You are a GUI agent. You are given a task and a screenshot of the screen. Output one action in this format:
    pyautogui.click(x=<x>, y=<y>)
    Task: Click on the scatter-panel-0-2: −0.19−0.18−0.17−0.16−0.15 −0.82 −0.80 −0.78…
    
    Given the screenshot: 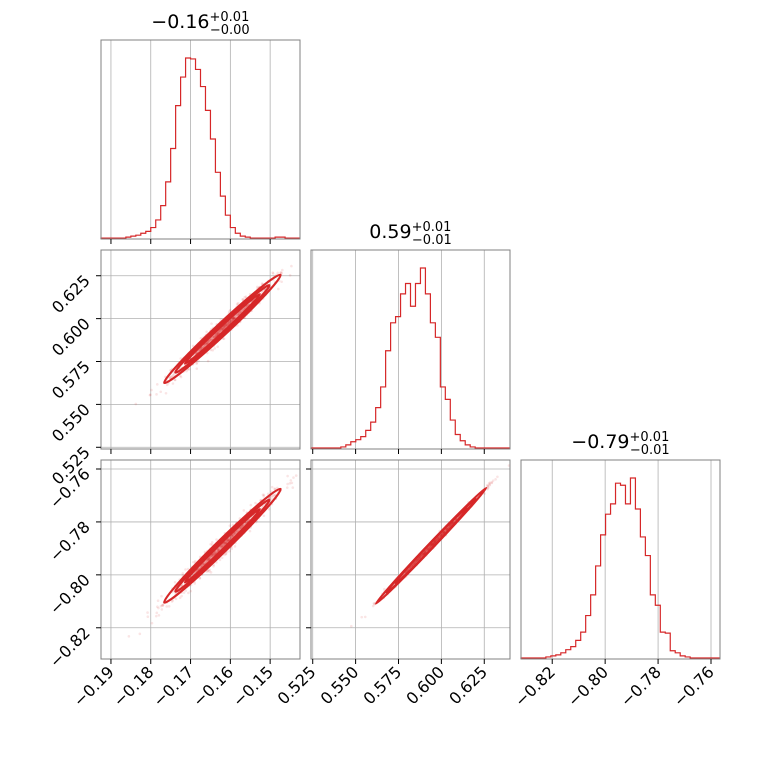 What is the action you would take?
    pyautogui.click(x=173, y=584)
    